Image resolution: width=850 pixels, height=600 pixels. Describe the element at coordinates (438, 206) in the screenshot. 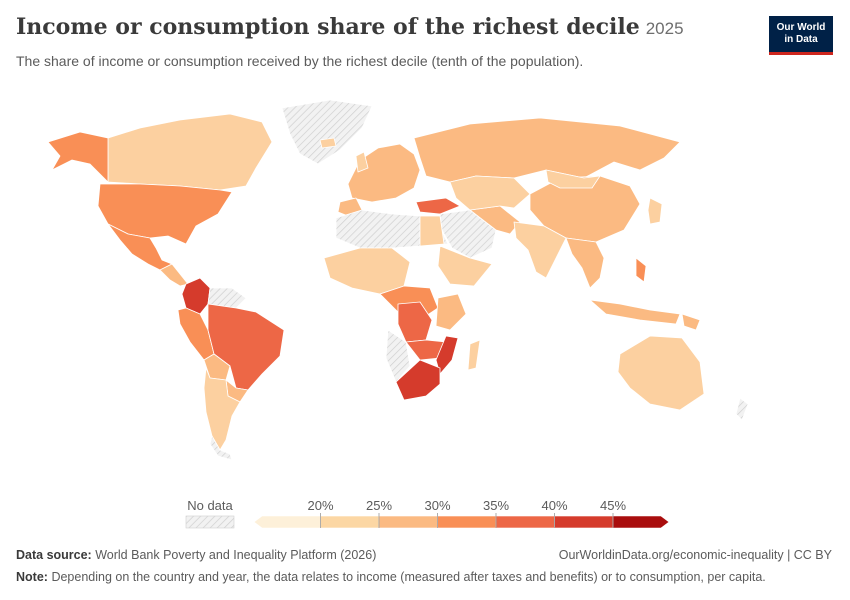

I see `region-turkey` at that location.